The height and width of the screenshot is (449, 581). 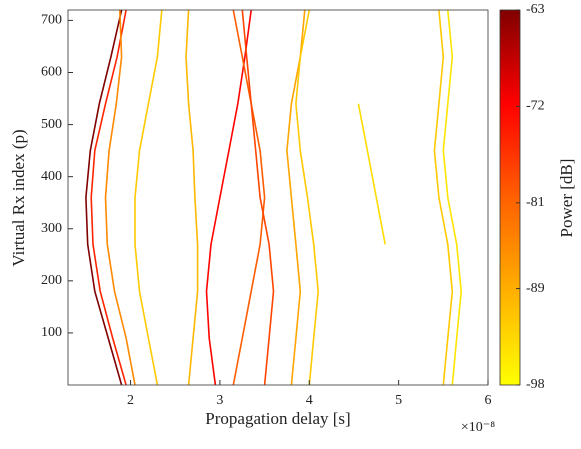 What do you see at coordinates (277, 418) in the screenshot?
I see `x-axis-label: Propagation delay [s]` at bounding box center [277, 418].